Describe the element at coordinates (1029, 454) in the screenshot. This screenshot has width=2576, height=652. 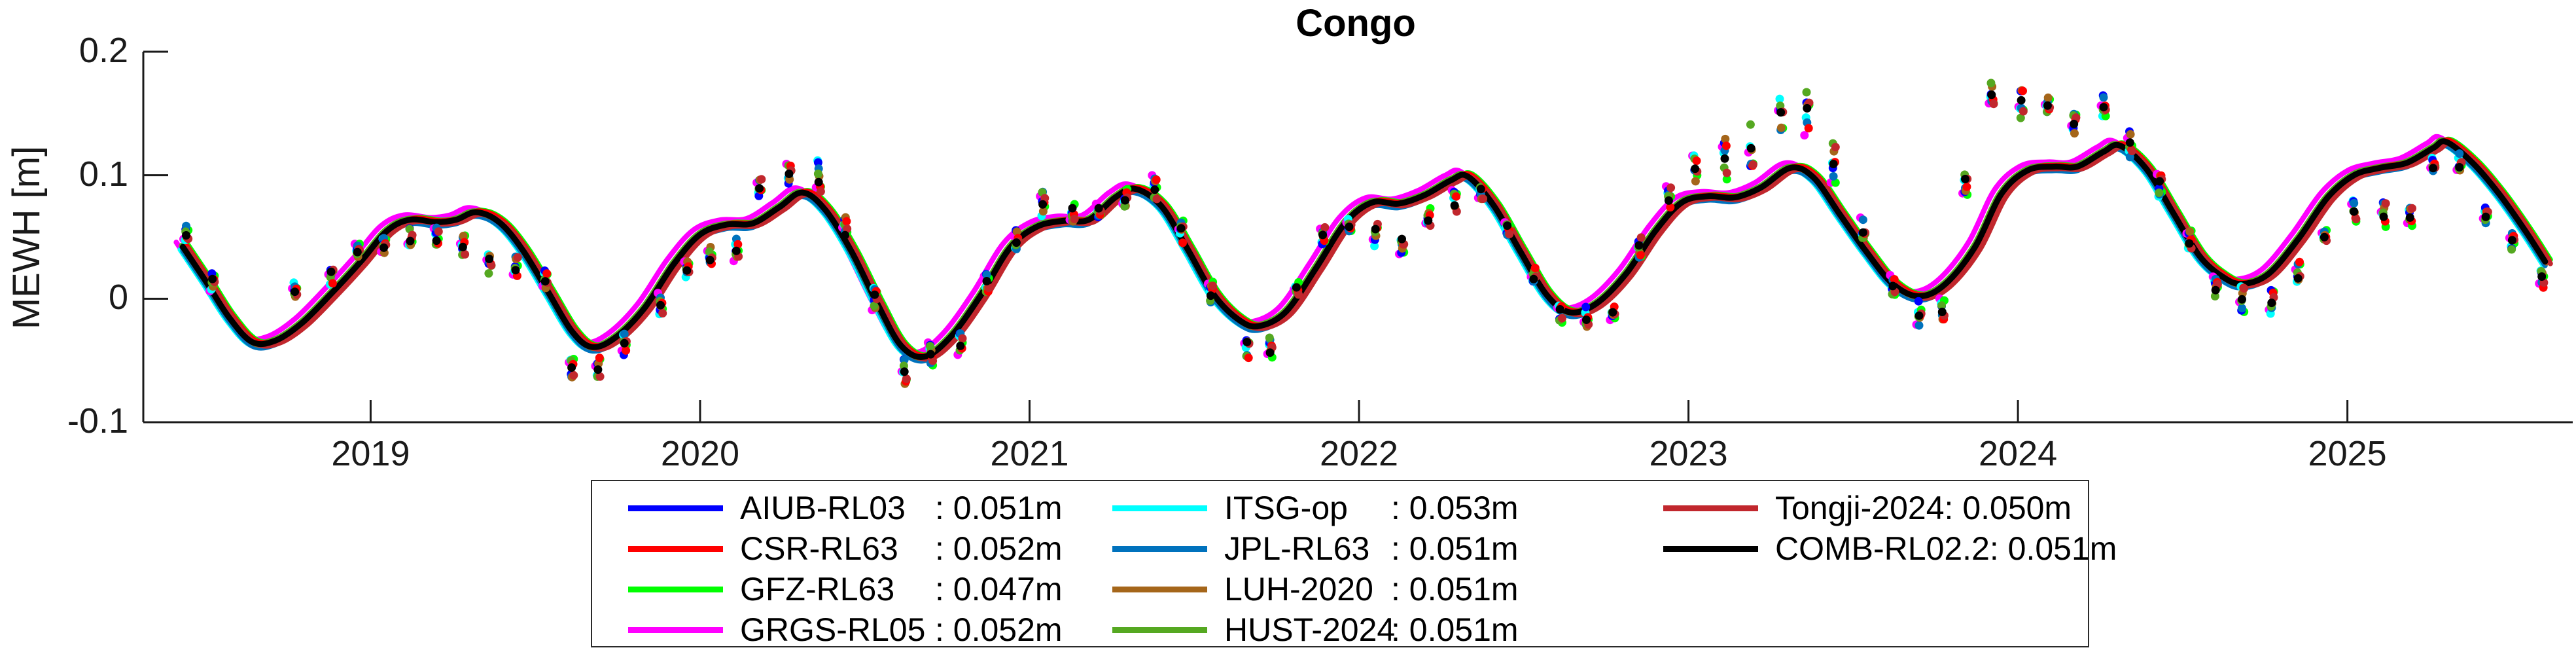
I see `x-tick-label-2021: 2021` at that location.